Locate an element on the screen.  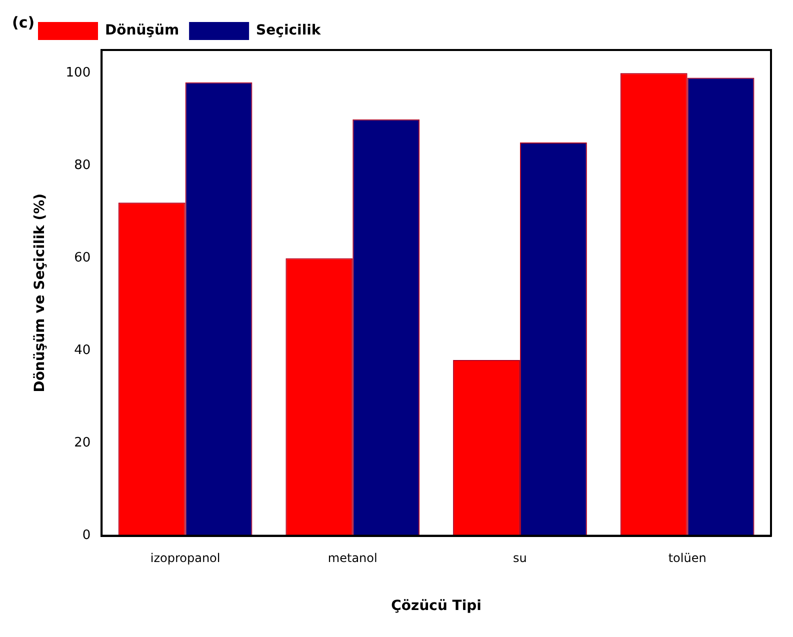
x-tick-label: izopropanol is located at coordinates (185, 558).